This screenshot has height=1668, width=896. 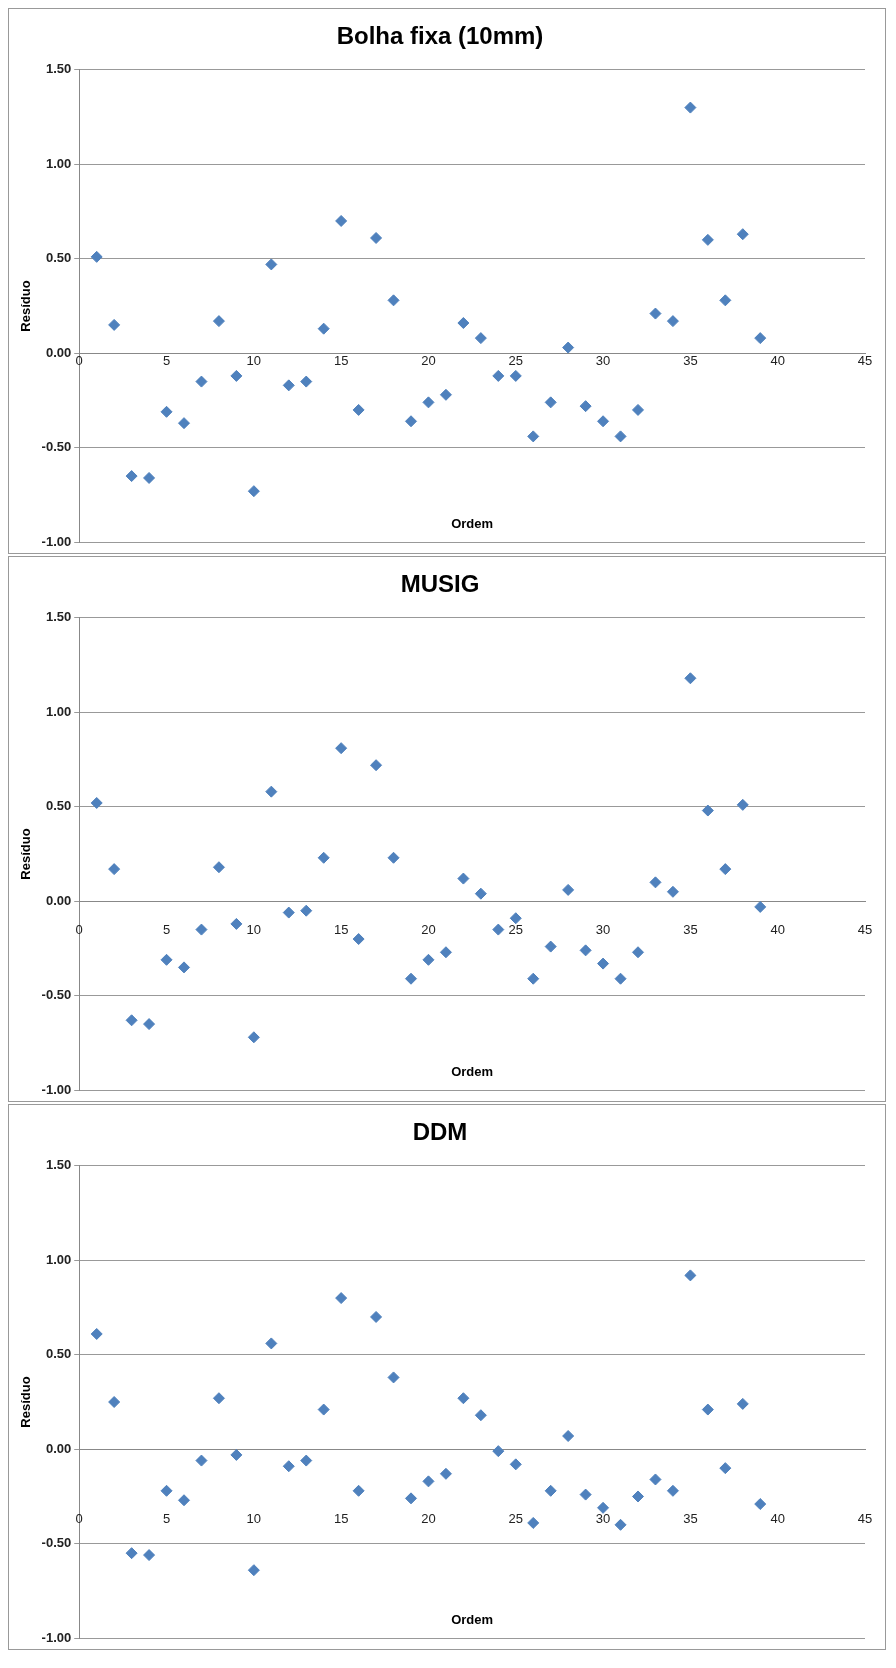 What do you see at coordinates (440, 1132) in the screenshot?
I see `chart-title: DDM` at bounding box center [440, 1132].